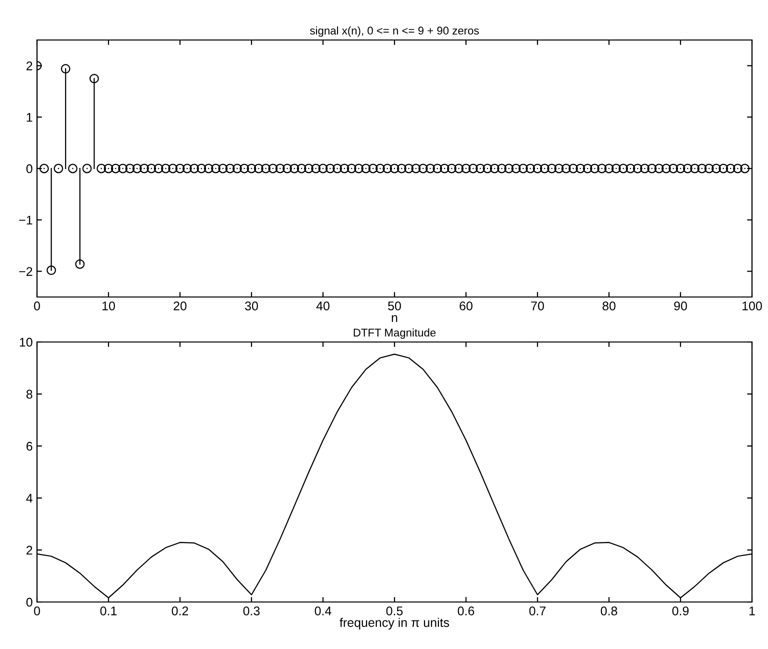  I want to click on x-tick-label: 80, so click(609, 305).